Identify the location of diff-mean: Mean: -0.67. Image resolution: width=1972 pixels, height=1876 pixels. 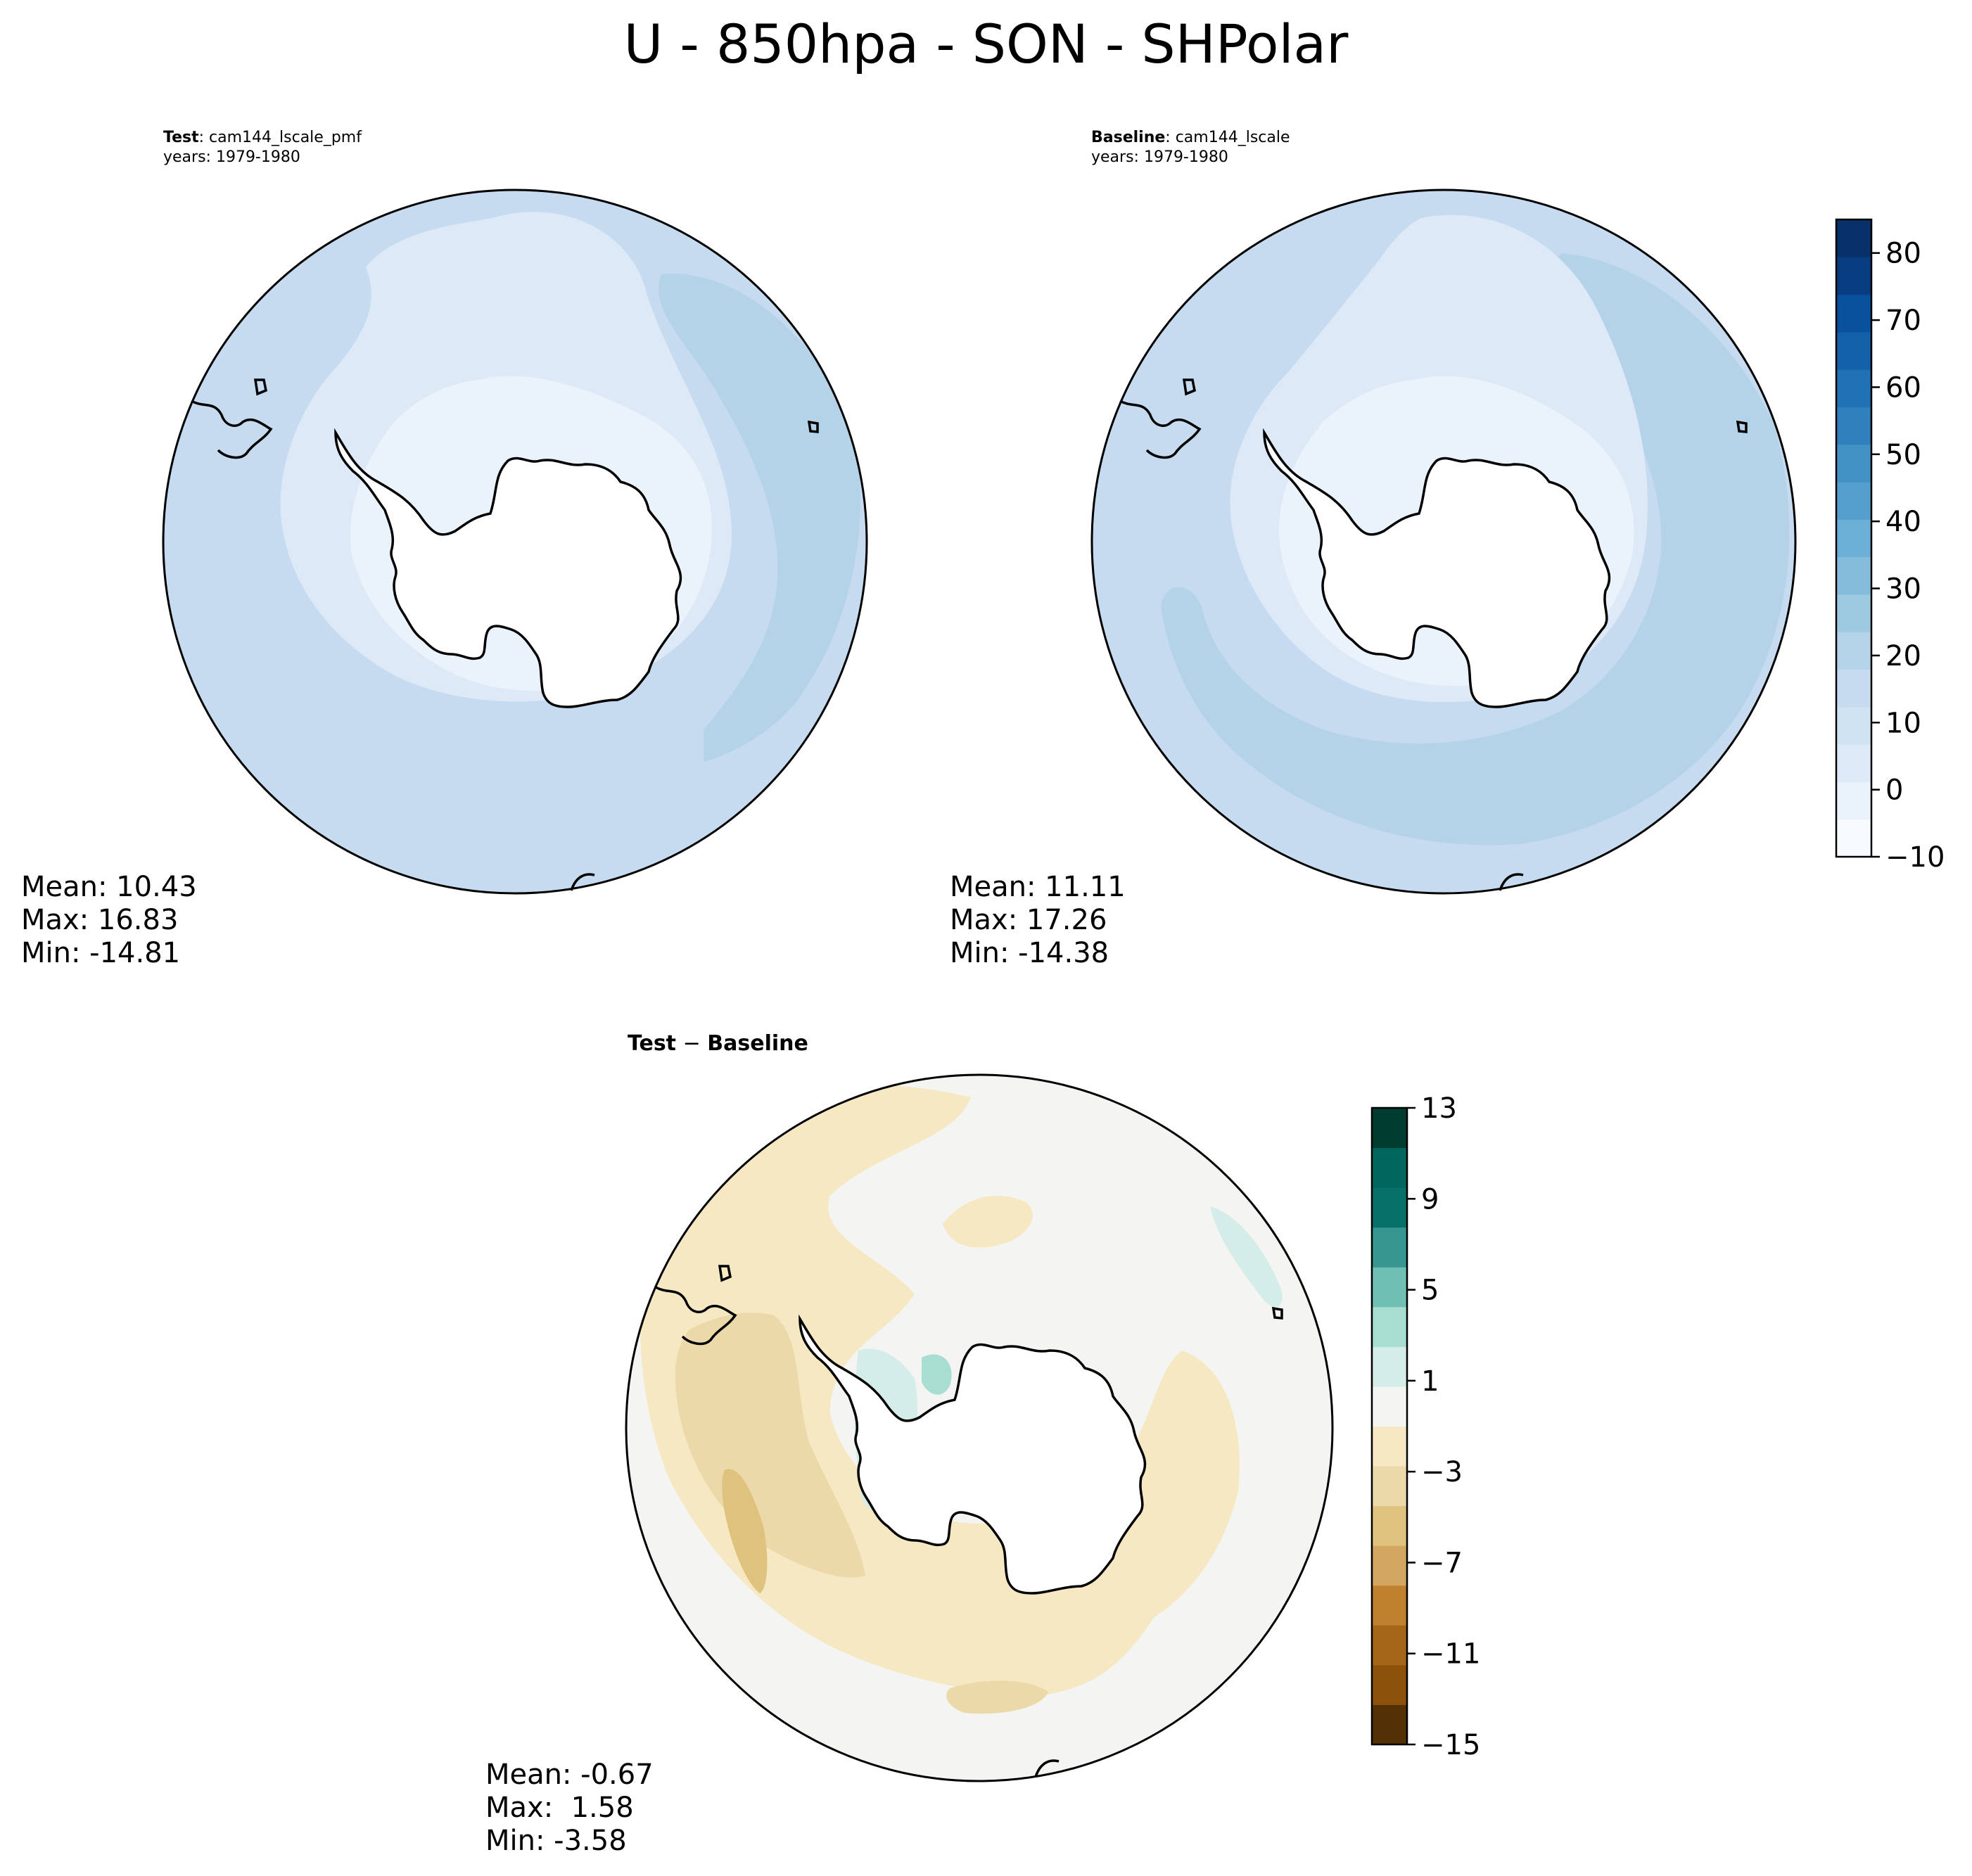
(570, 1775).